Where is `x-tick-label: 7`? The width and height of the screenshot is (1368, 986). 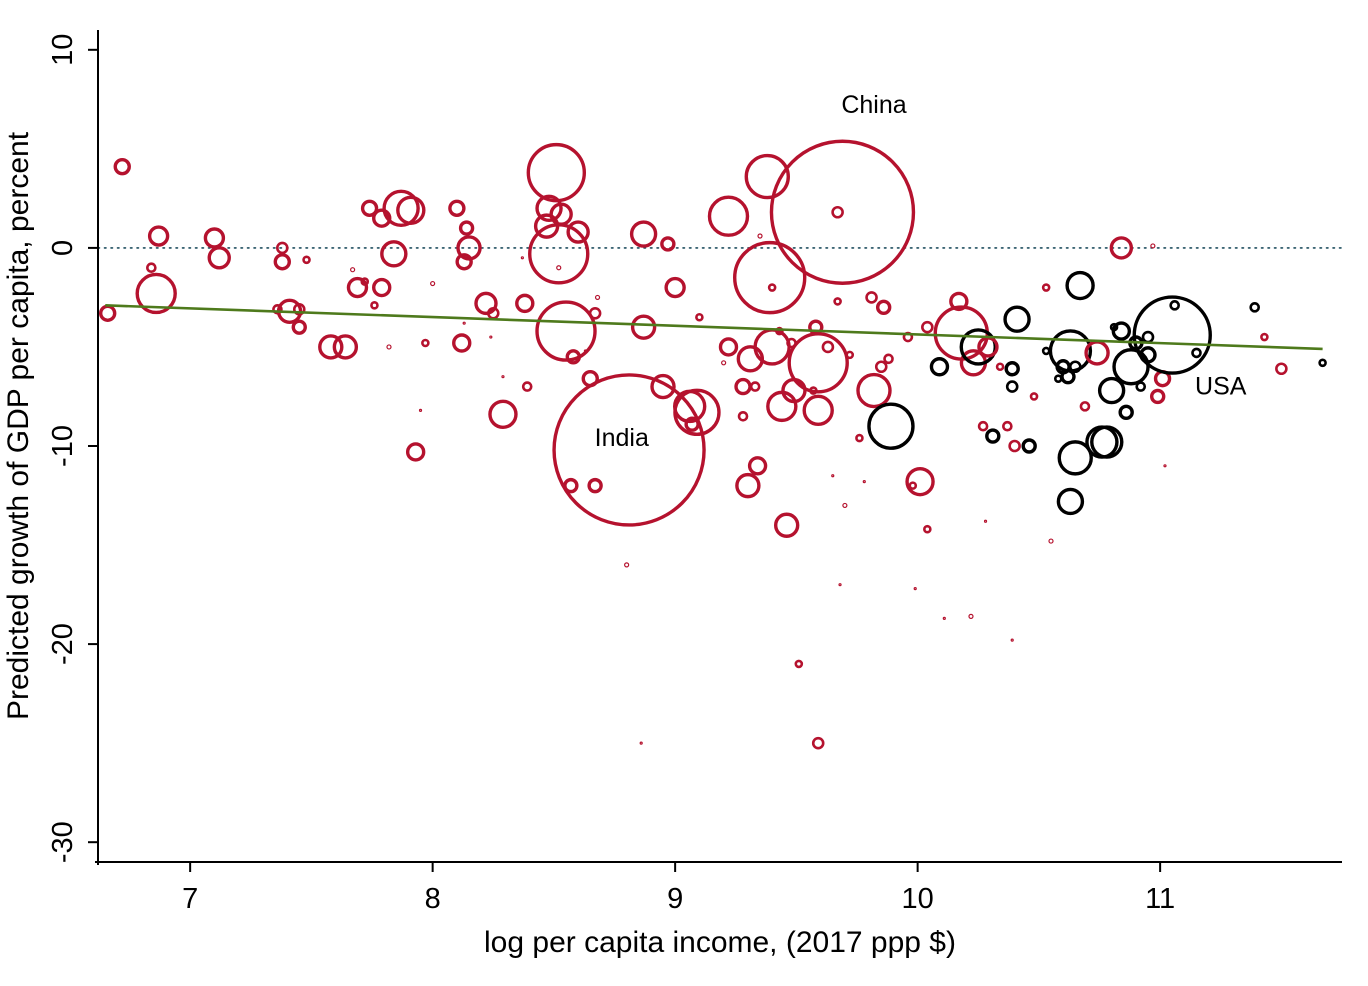 x-tick-label: 7 is located at coordinates (190, 899).